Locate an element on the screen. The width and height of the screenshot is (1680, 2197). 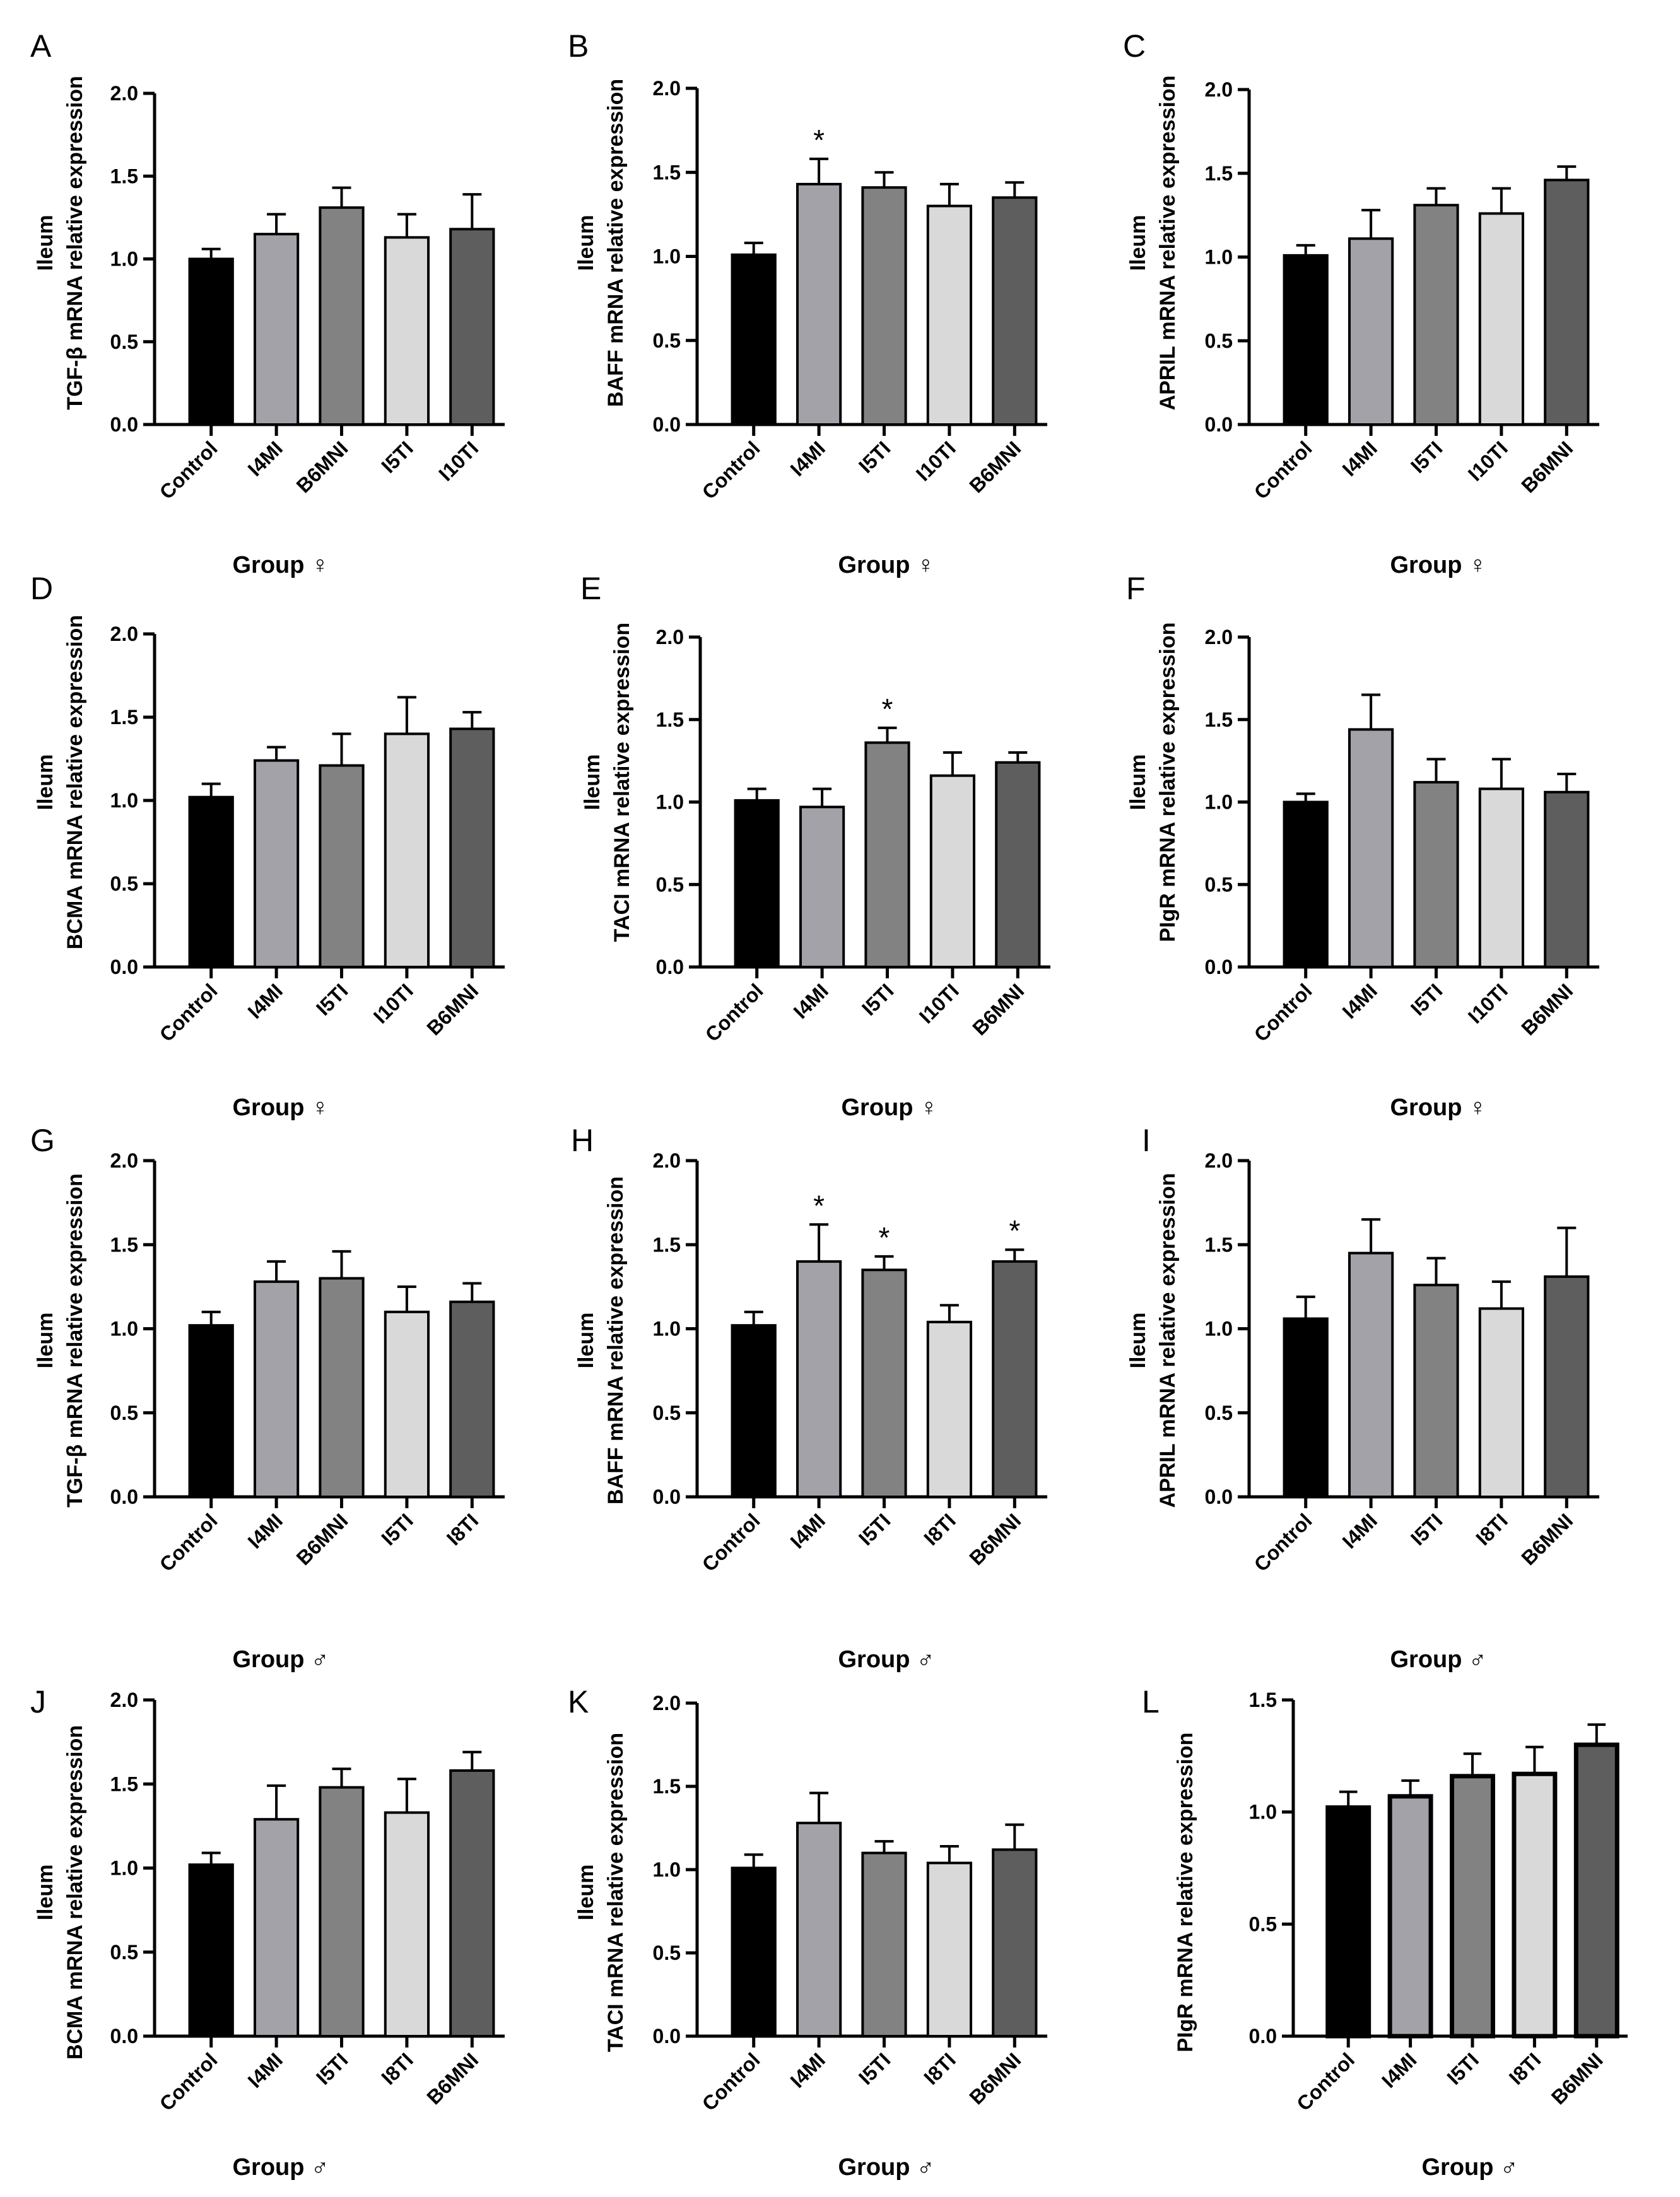
panel-letter: H is located at coordinates (582, 1141).